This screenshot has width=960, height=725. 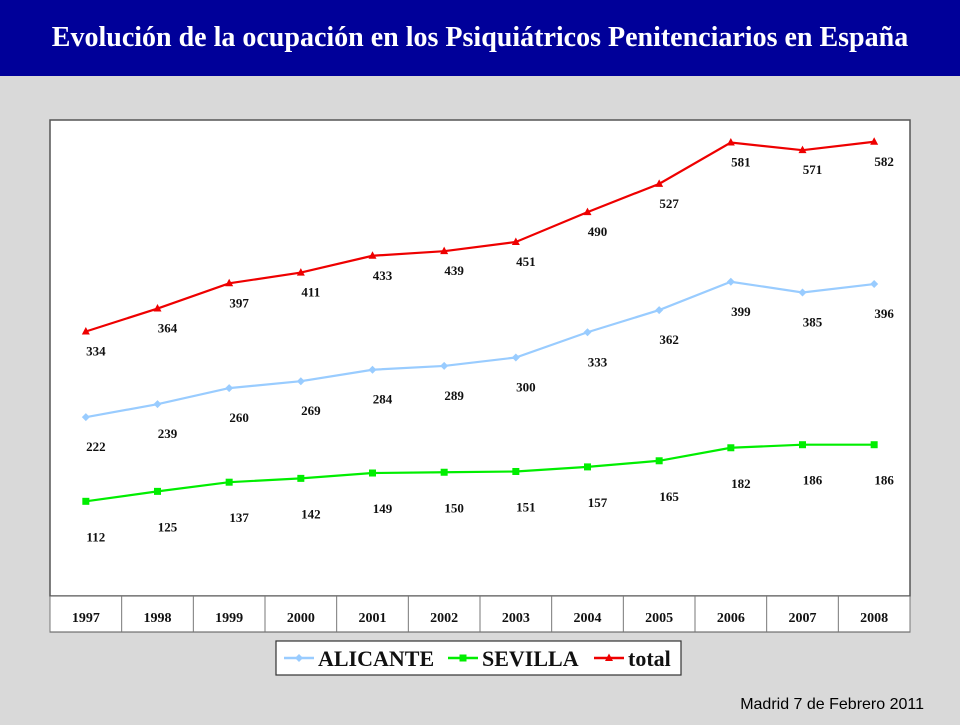 I want to click on data-label-sevilla: 125, so click(x=168, y=526).